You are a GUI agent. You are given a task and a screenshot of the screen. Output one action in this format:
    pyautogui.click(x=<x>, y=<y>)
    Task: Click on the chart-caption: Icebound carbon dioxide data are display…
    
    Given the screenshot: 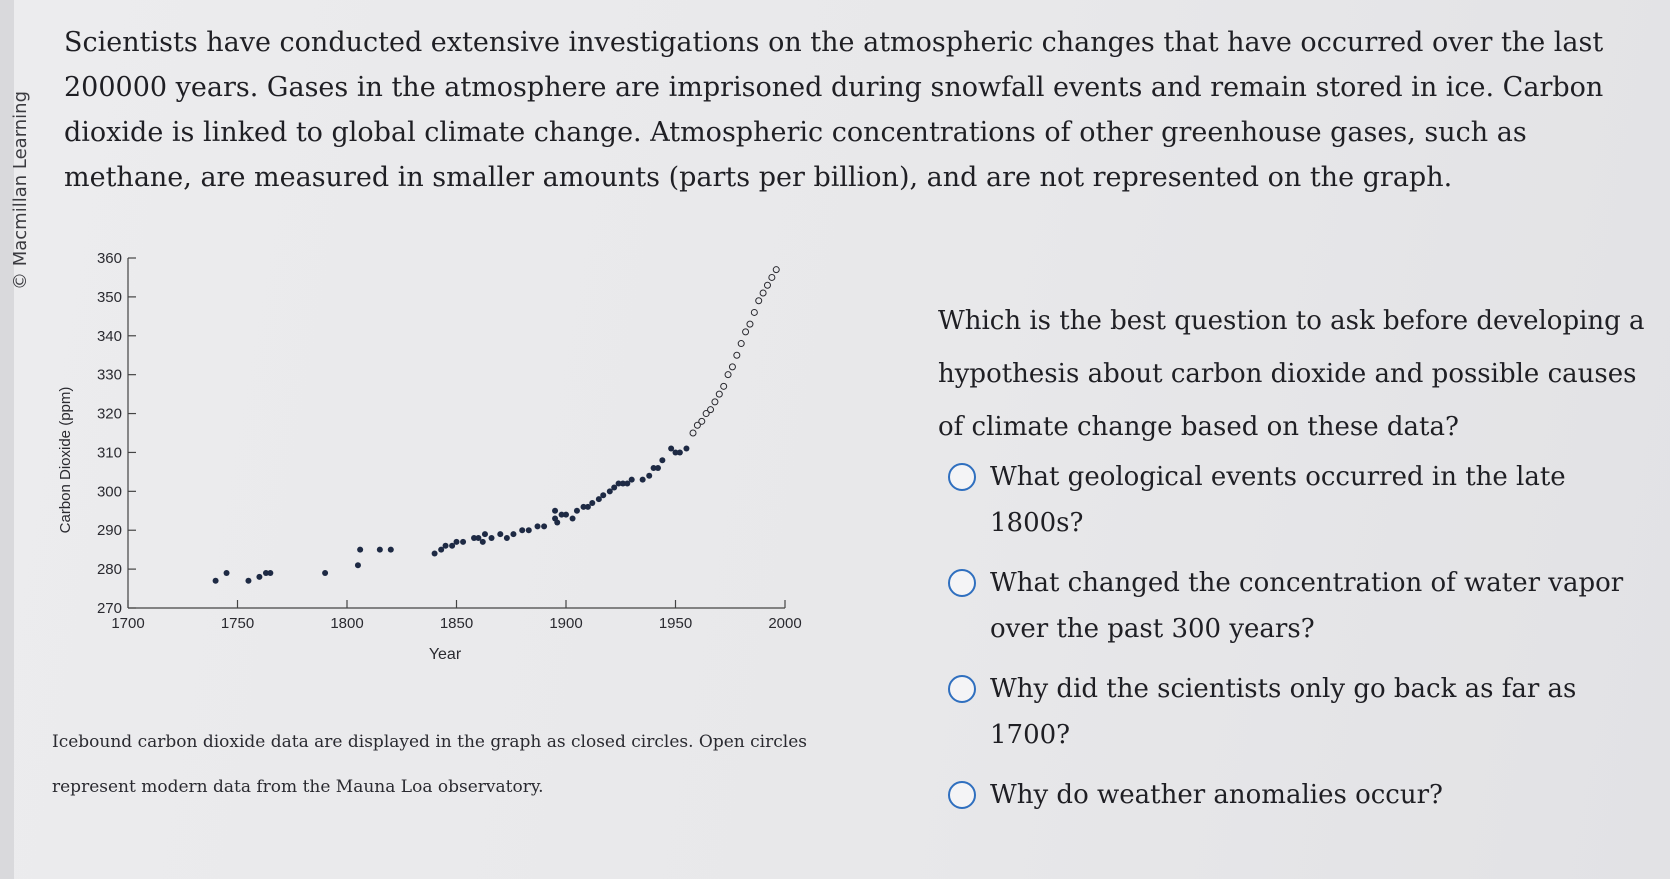 What is the action you would take?
    pyautogui.click(x=429, y=764)
    